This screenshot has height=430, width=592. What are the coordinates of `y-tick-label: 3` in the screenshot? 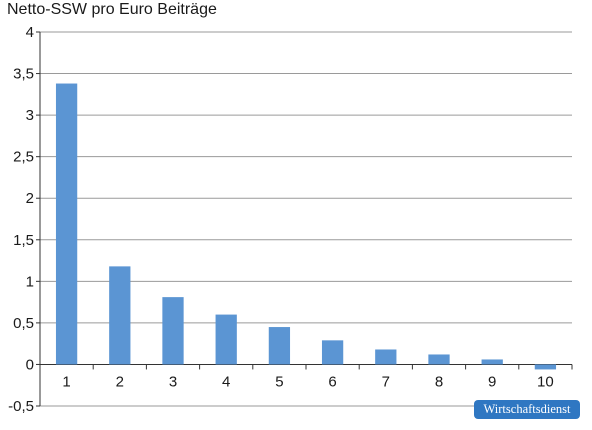 It's located at (30, 115).